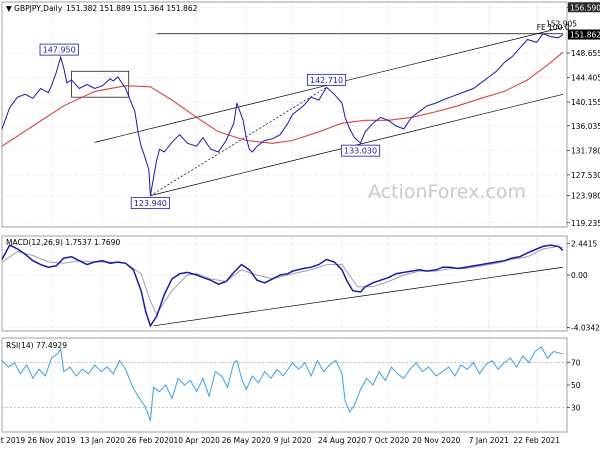  Describe the element at coordinates (197, 440) in the screenshot. I see `x-tick-label: 10 Apr 2020` at that location.